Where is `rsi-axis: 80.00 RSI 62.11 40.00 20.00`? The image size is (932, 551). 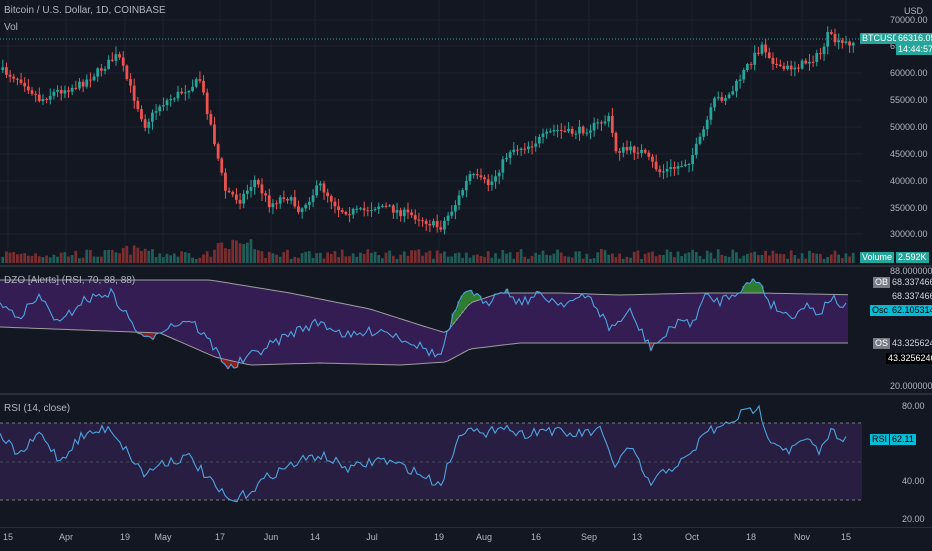
rsi-axis: 80.00 RSI 62.11 40.00 20.00 is located at coordinates (897, 460).